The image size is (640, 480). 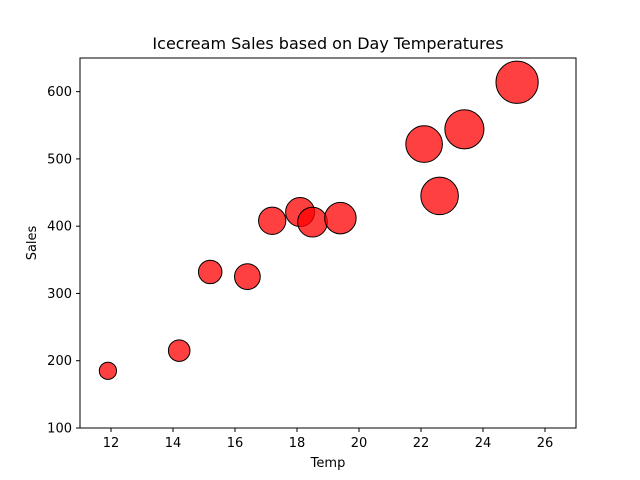 I want to click on y-tick-label: 400, so click(x=59, y=227).